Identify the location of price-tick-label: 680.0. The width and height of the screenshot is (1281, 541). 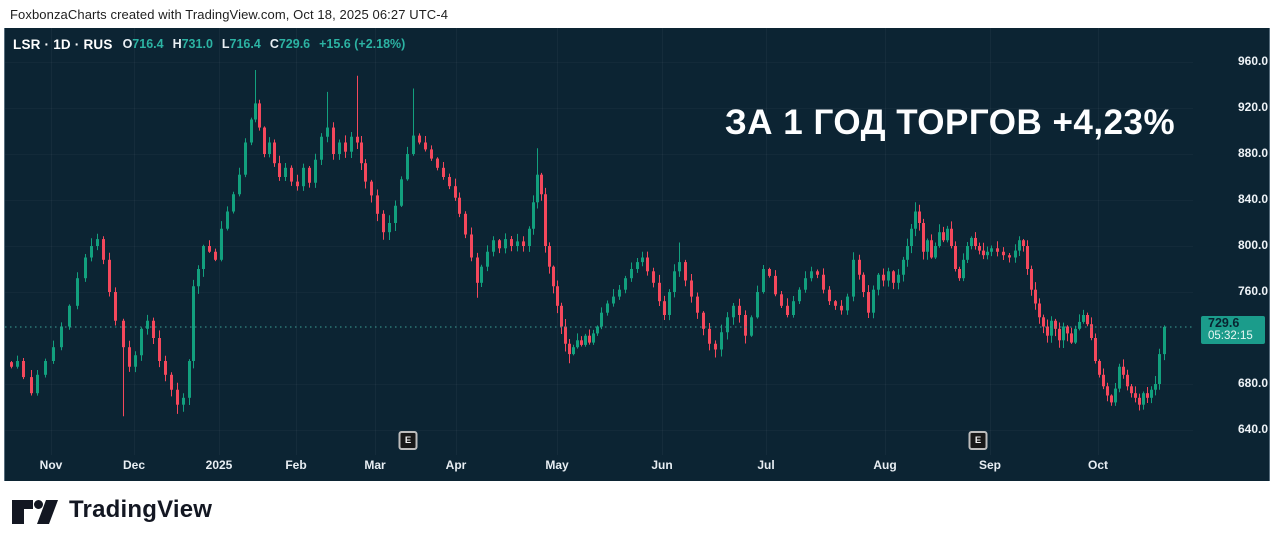
(1253, 383).